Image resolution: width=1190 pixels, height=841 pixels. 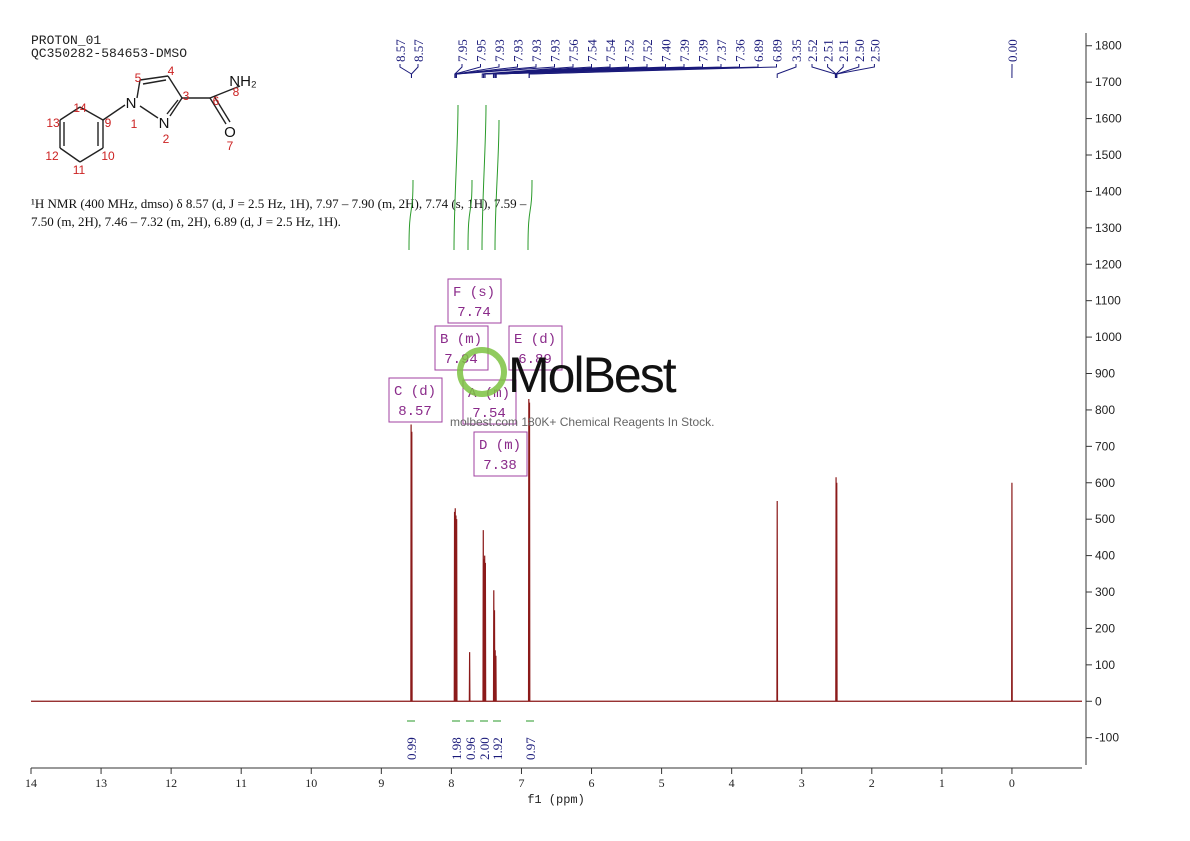 I want to click on x-tick-label: 6, so click(x=592, y=783).